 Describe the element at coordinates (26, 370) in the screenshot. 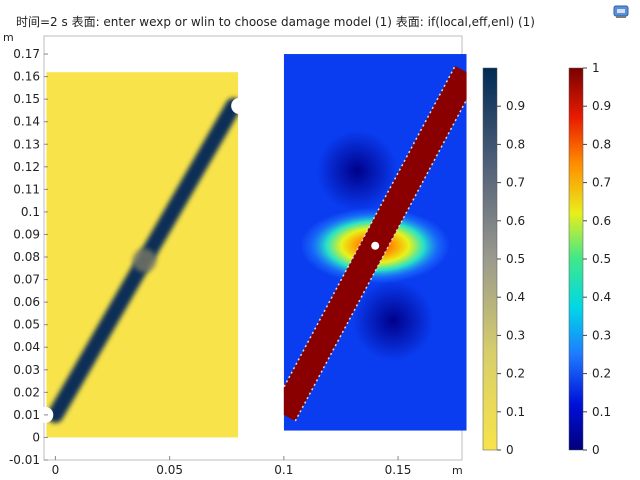

I see `y-tick-label: 0.03` at that location.